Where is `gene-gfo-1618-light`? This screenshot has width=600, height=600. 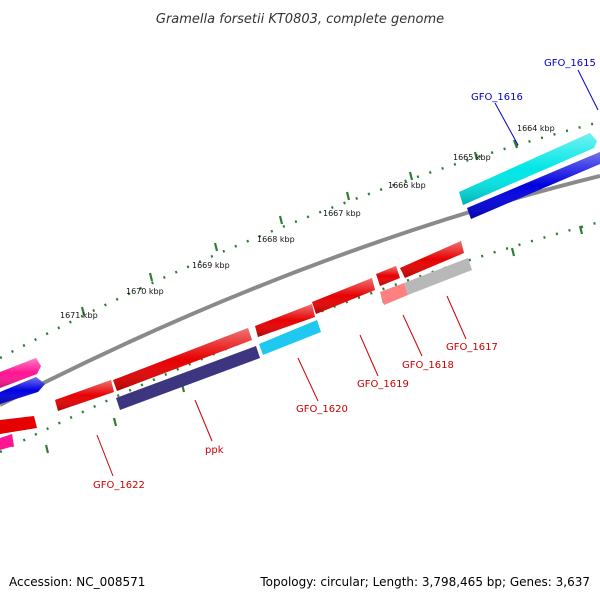
gene-gfo-1618-light is located at coordinates (394, 294).